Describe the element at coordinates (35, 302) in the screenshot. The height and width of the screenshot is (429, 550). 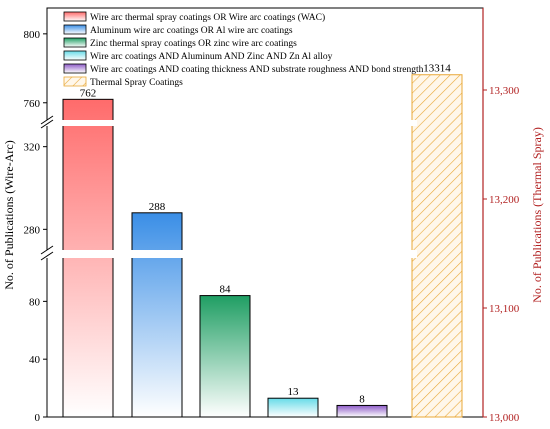
I see `left-tick-label: 80` at that location.